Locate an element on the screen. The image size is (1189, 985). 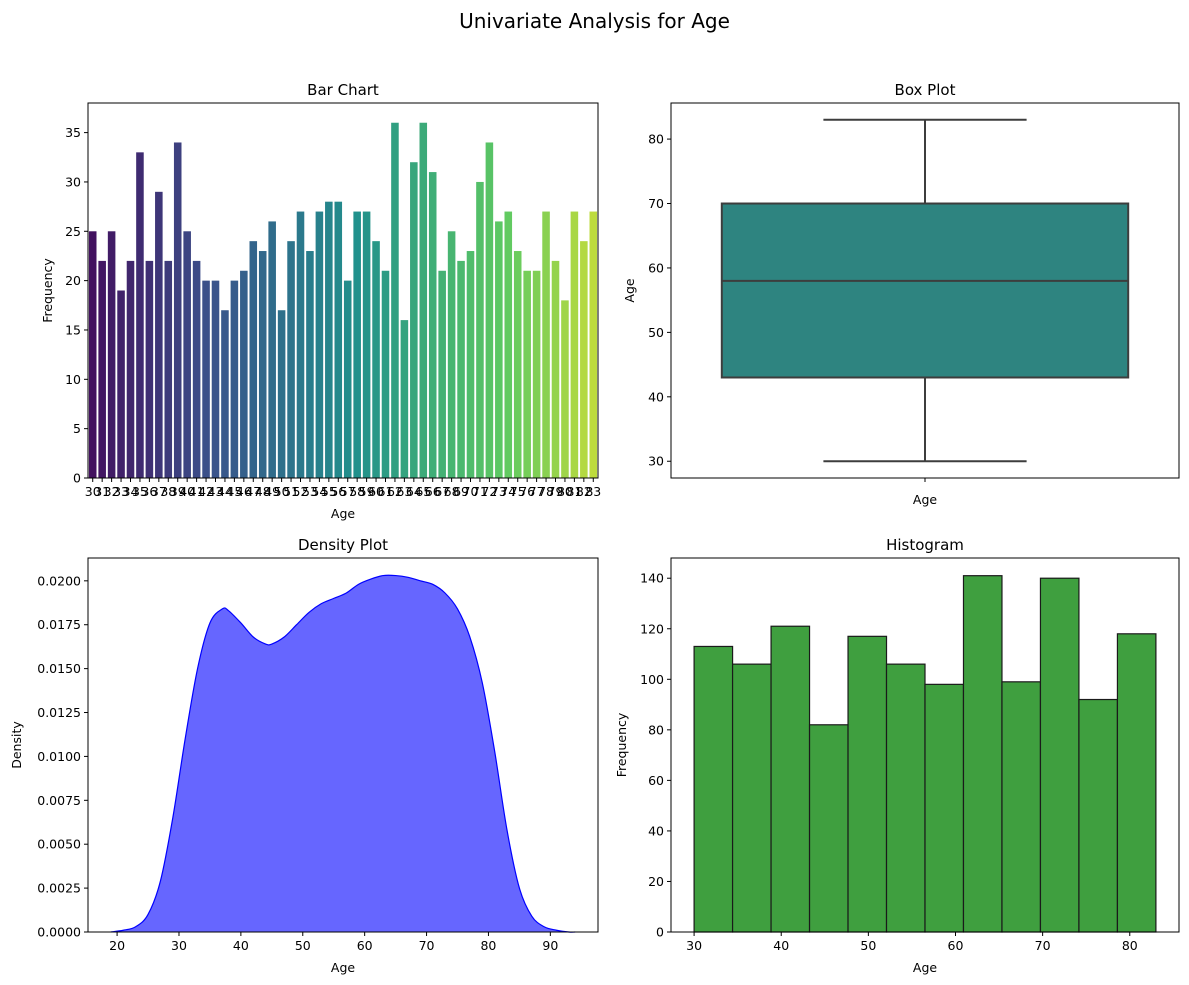
density-plot-x-tick-label: 60 is located at coordinates (365, 945).